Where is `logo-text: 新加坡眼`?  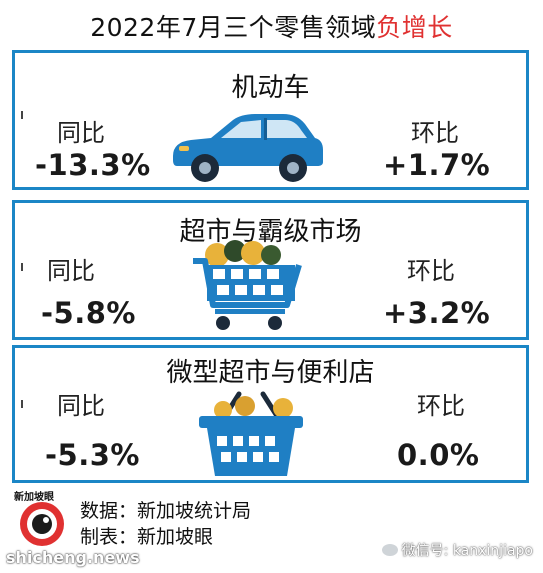
logo-text: 新加坡眼 is located at coordinates (34, 497).